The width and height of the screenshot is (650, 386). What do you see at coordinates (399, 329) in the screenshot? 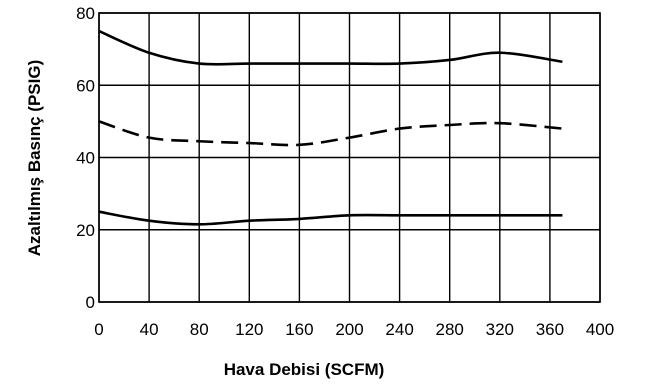
I see `x-tick-label: 240` at bounding box center [399, 329].